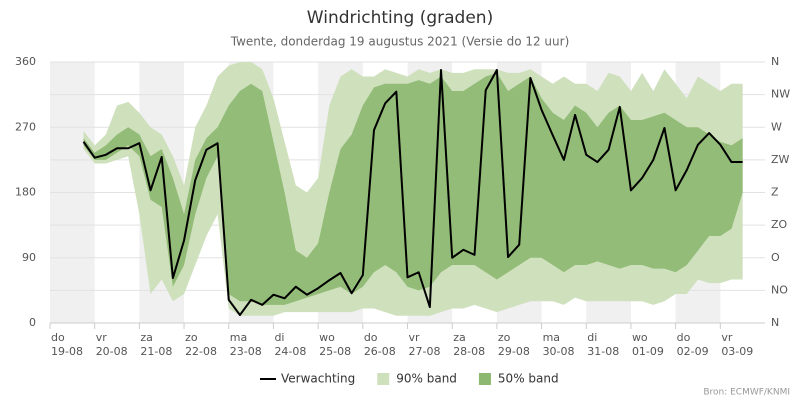  I want to click on y-tick-label: 360, so click(25, 61).